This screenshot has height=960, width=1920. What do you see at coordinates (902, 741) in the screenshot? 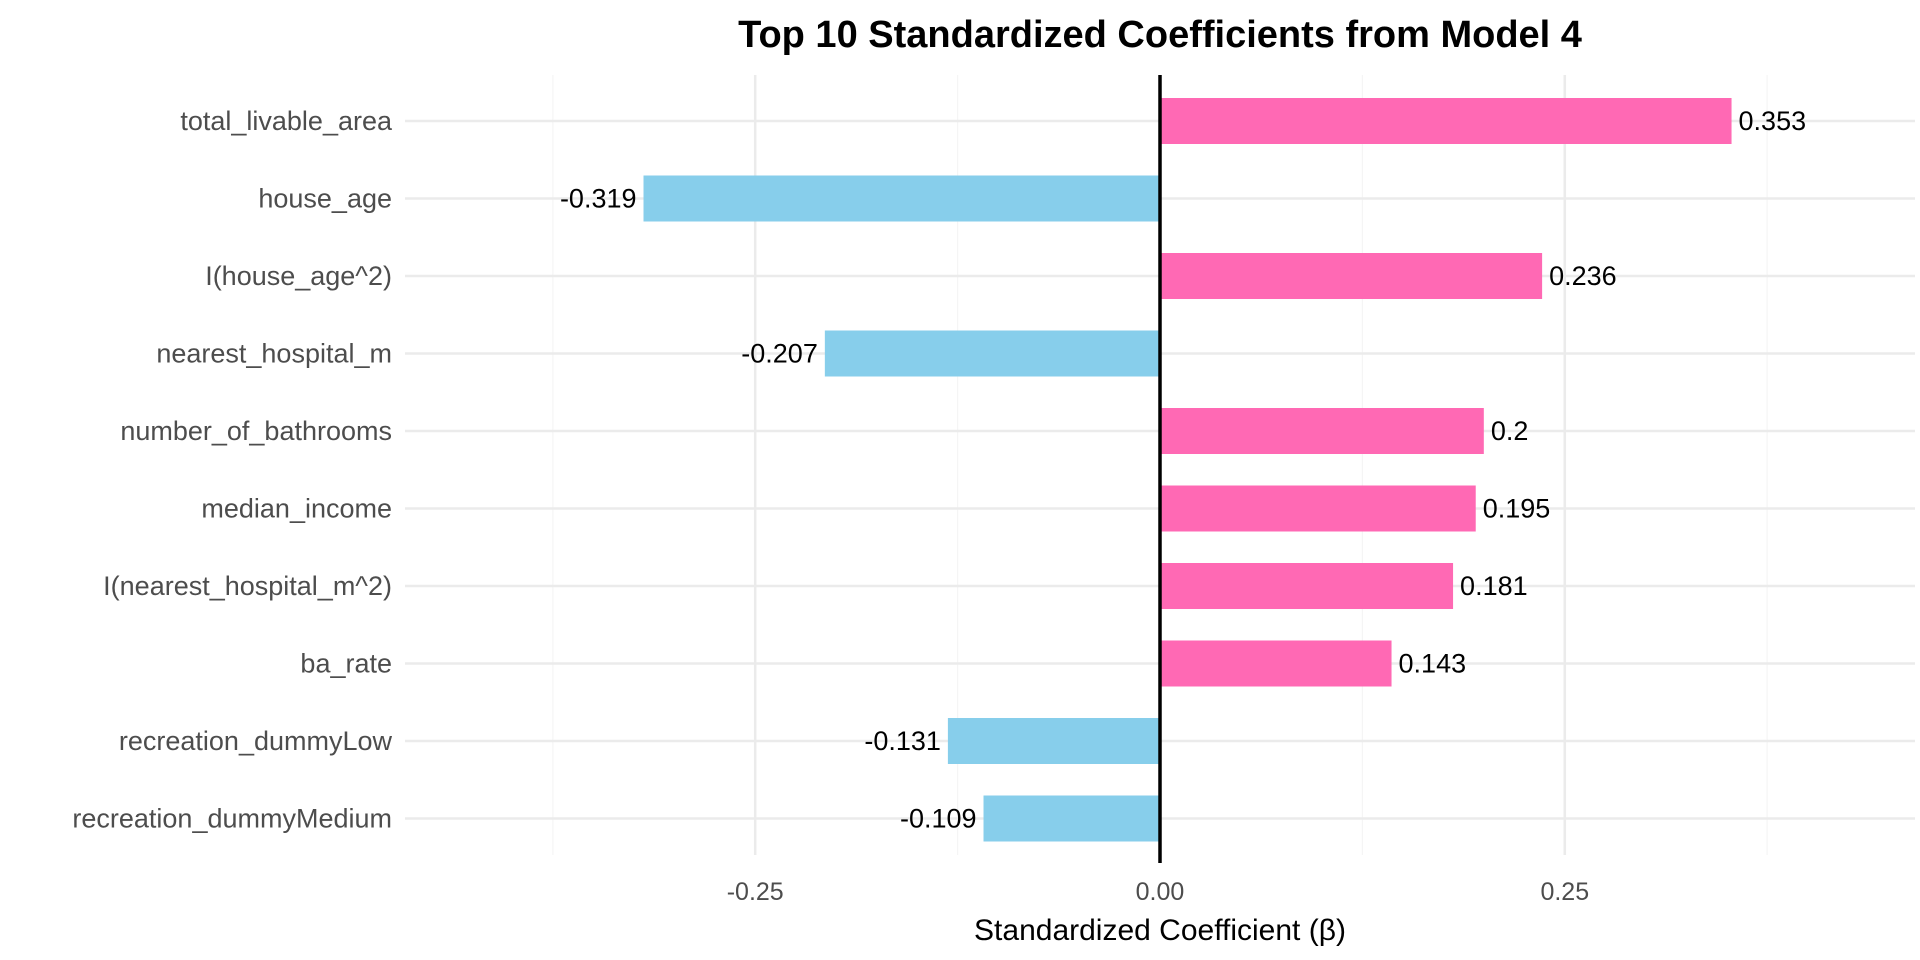
I see `value-label-recreation-dummylow: -0.131` at bounding box center [902, 741].